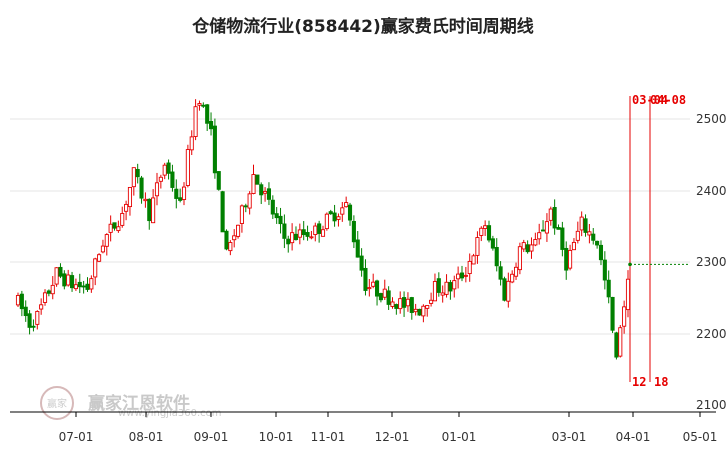 The height and width of the screenshot is (450, 726). Describe the element at coordinates (57, 403) in the screenshot. I see `watermark-logo-text: 赢家` at that location.